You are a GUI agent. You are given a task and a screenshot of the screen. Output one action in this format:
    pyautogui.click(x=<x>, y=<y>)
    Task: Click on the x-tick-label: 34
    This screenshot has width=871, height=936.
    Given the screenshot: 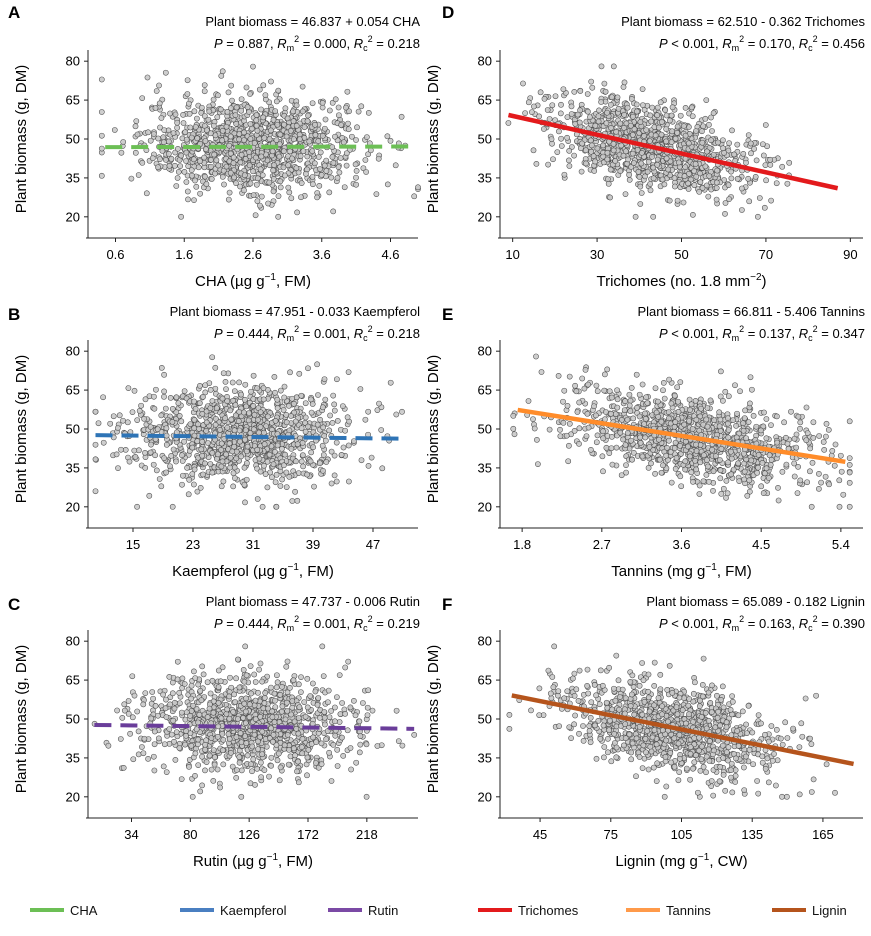 What is the action you would take?
    pyautogui.click(x=131, y=834)
    